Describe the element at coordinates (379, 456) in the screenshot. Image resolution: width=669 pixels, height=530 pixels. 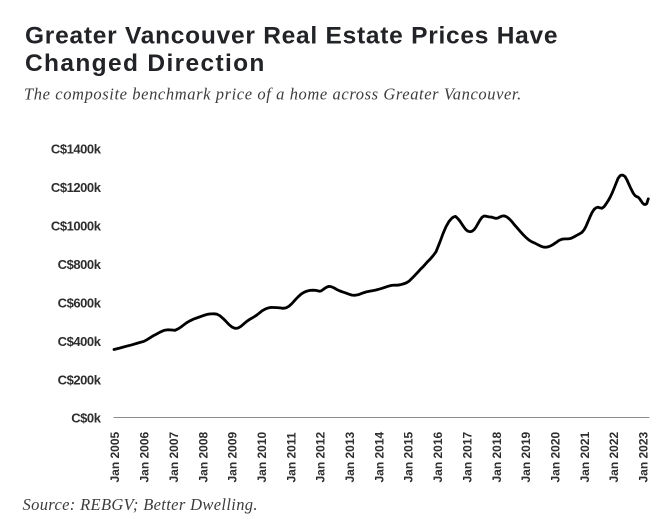
I see `svg-text: Jan 2014` at that location.